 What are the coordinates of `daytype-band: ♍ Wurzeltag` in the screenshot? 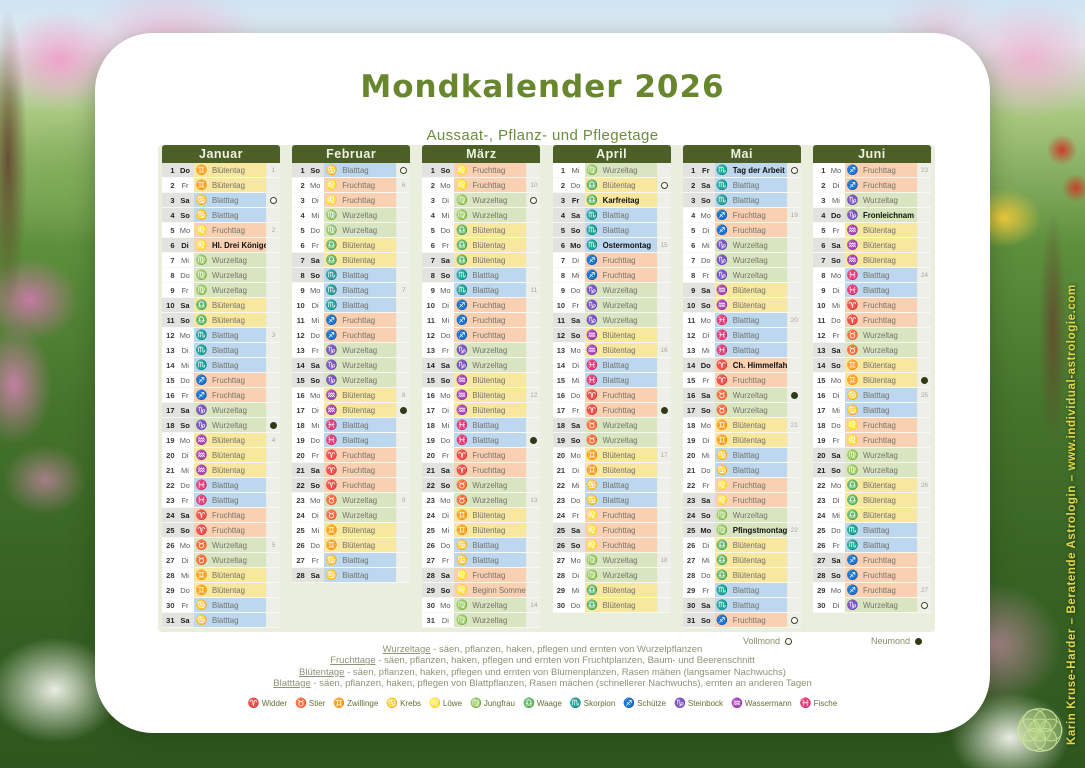 It's located at (230, 275).